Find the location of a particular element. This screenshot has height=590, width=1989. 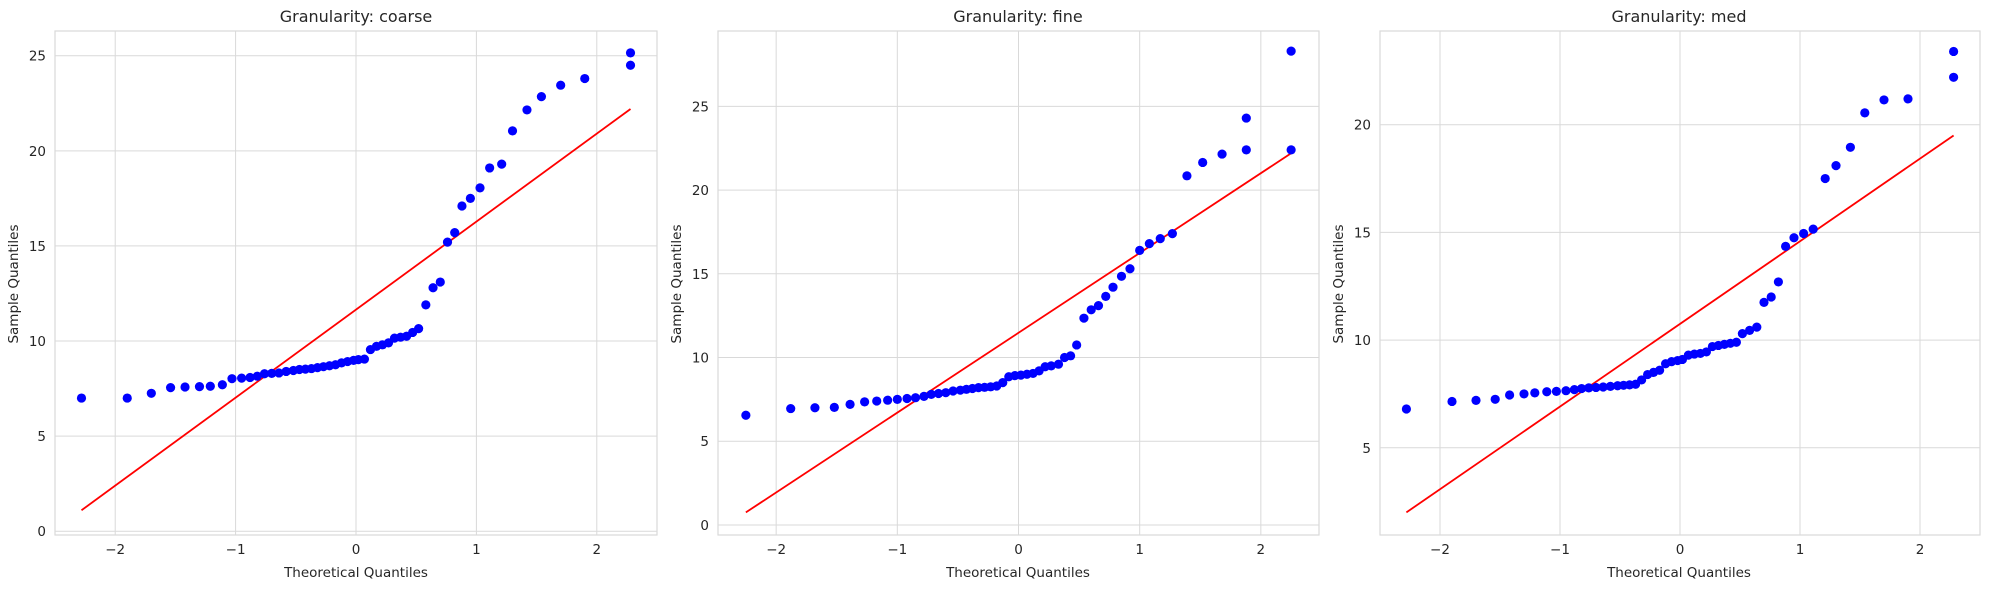

panel-coarse-xlabel: Theoretical Quantiles is located at coordinates (355, 573).